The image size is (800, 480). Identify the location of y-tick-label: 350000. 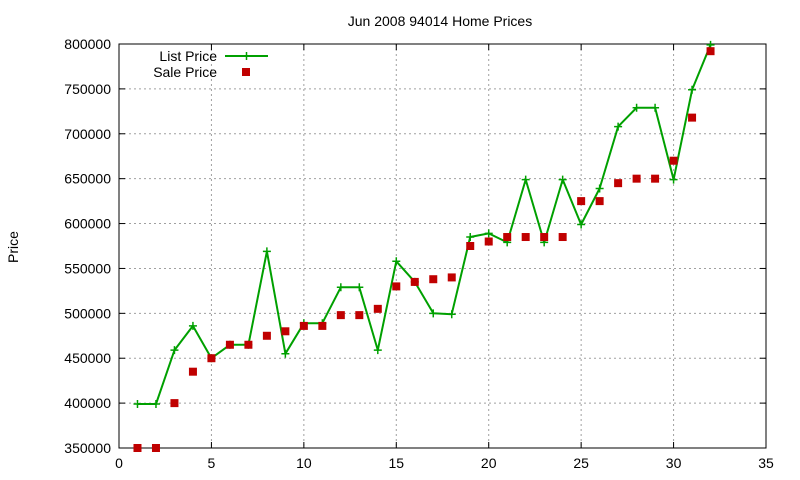
(87, 448).